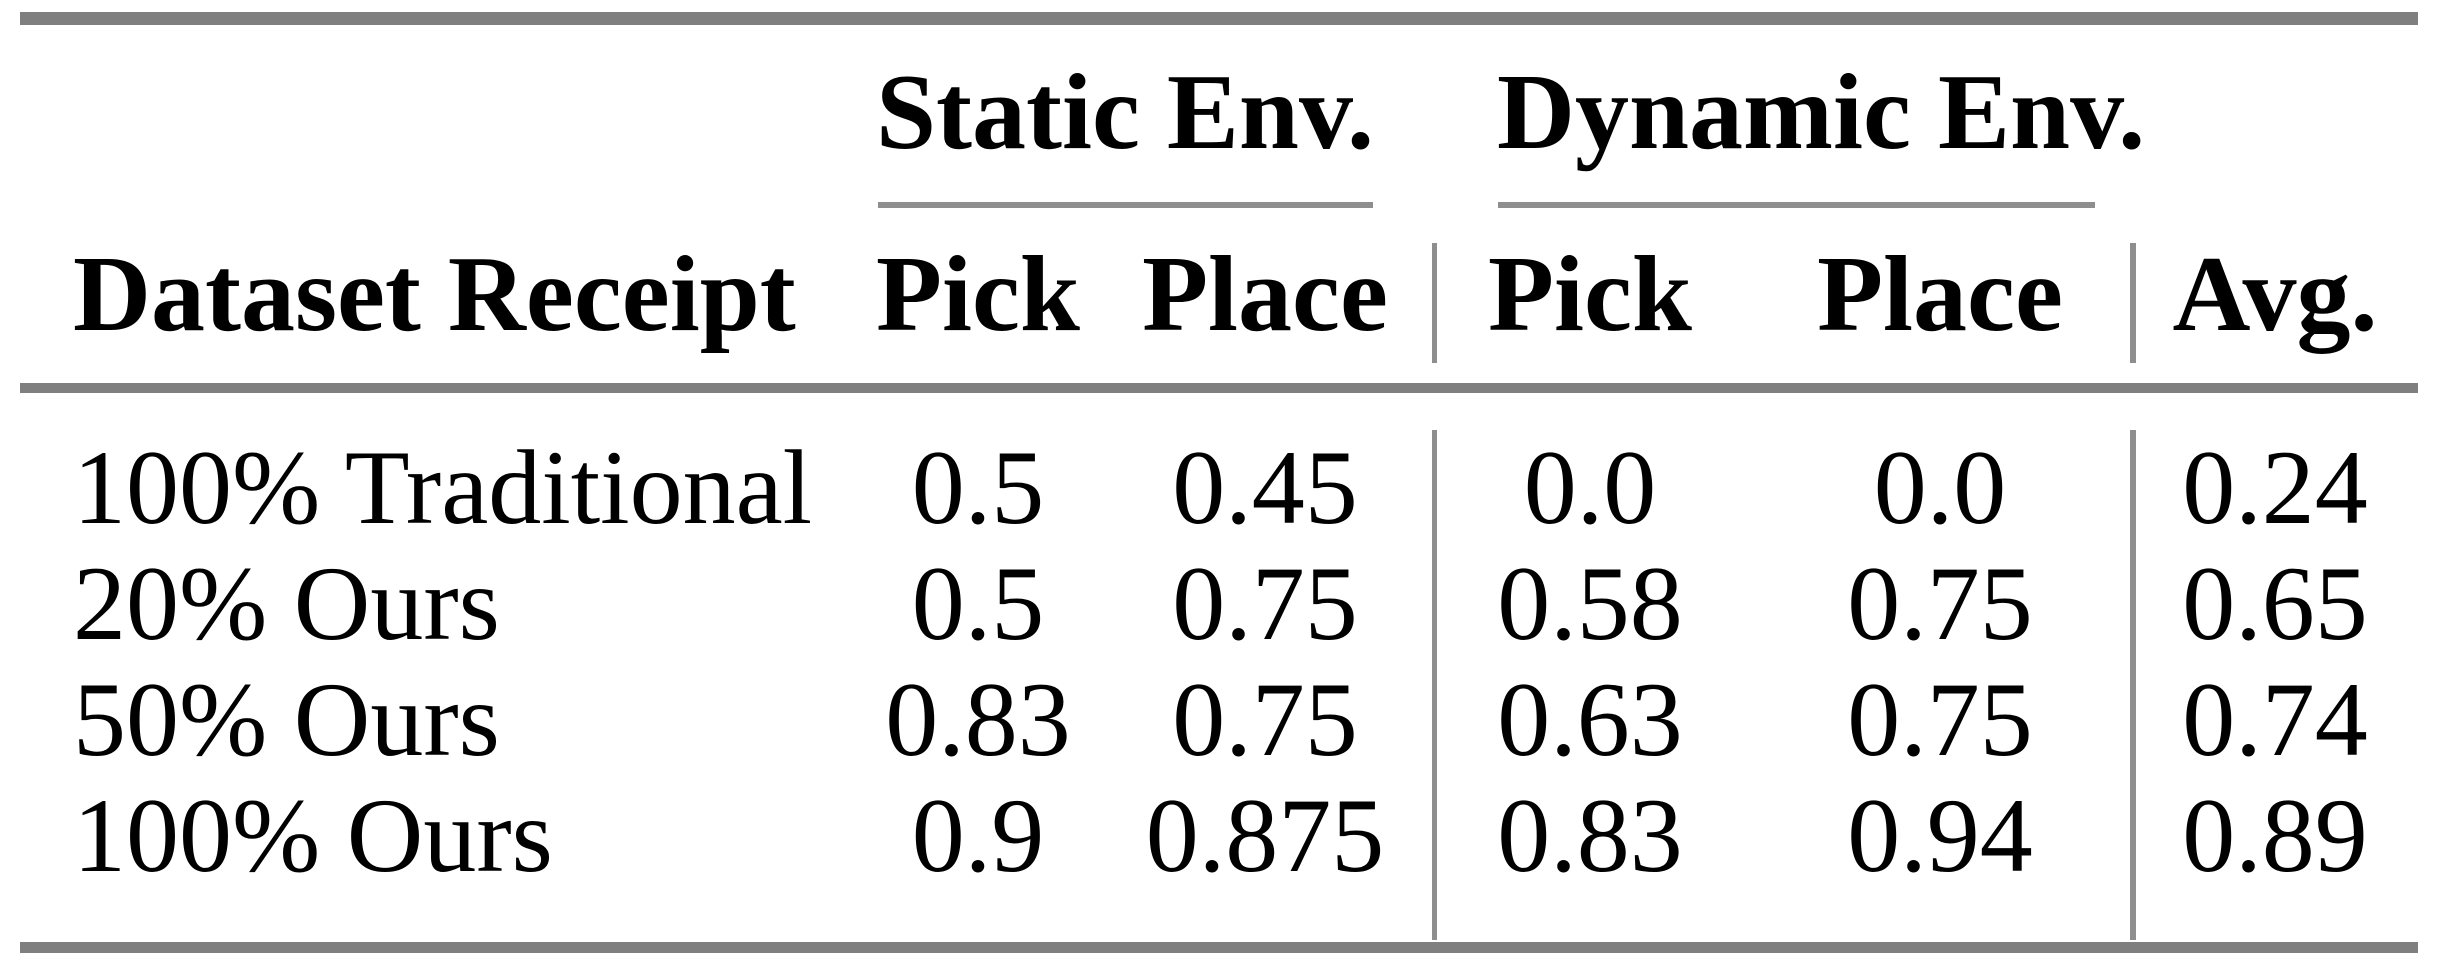 The height and width of the screenshot is (966, 2440). I want to click on header-static-pick: Pick, so click(978, 294).